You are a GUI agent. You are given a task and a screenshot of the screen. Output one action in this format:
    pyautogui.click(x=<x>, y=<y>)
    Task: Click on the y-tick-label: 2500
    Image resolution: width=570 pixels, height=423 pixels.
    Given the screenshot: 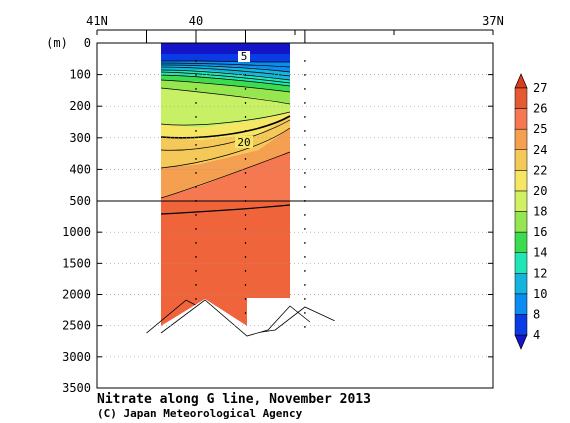 What is the action you would take?
    pyautogui.click(x=76, y=326)
    